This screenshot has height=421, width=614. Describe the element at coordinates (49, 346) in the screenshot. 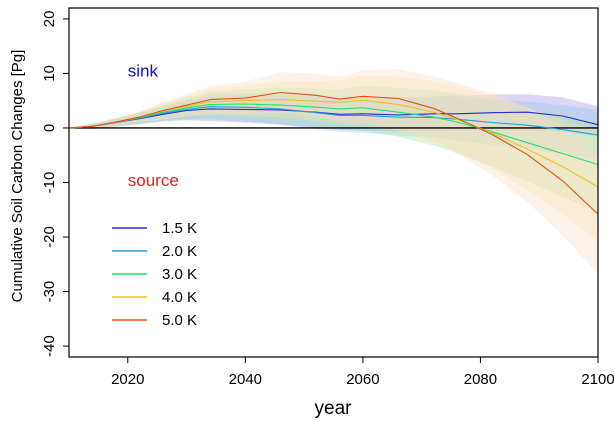

I see `y-tick-label: -40` at that location.